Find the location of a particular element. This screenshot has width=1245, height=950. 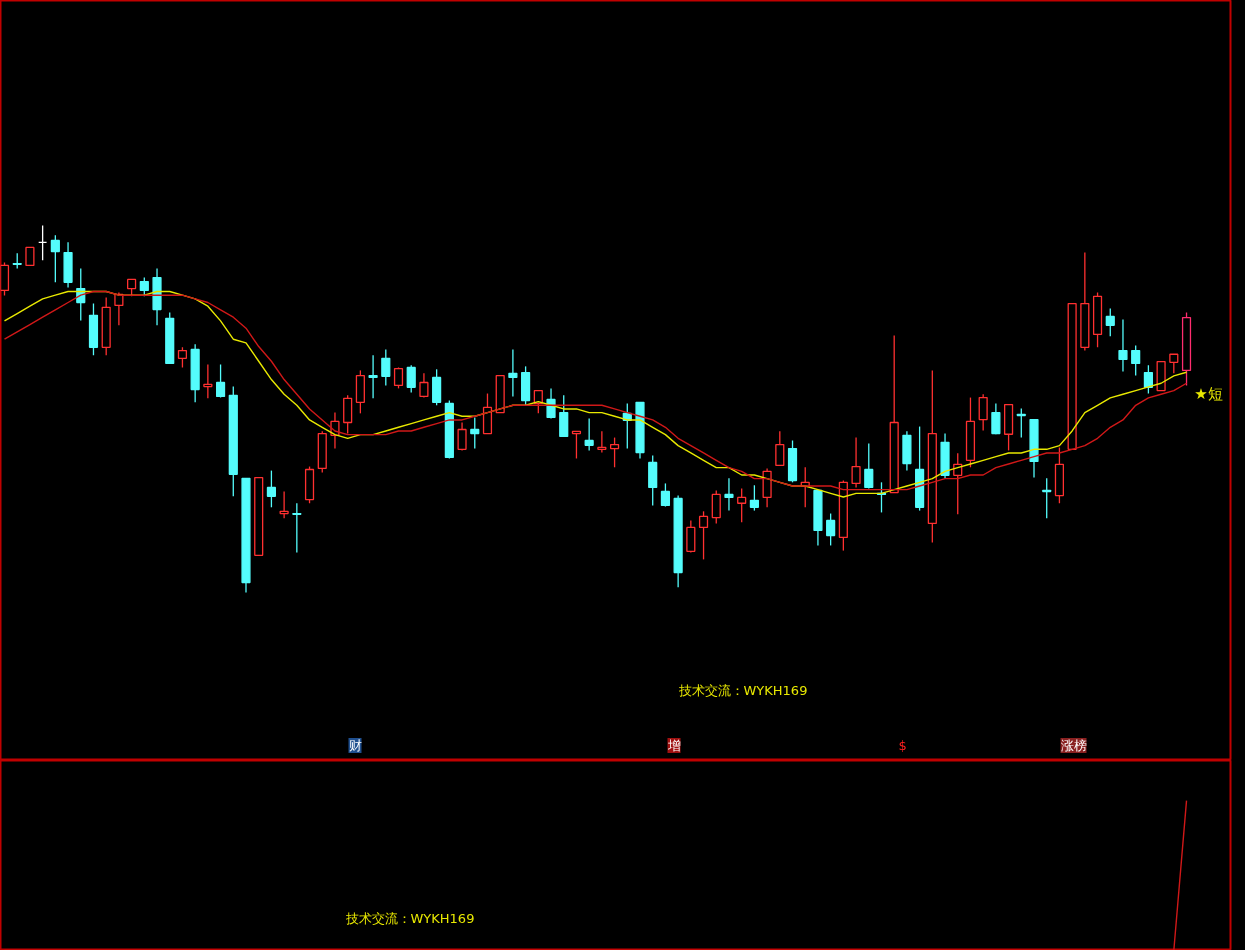

text: 技术交流：WYKH169 is located at coordinates (742, 690).